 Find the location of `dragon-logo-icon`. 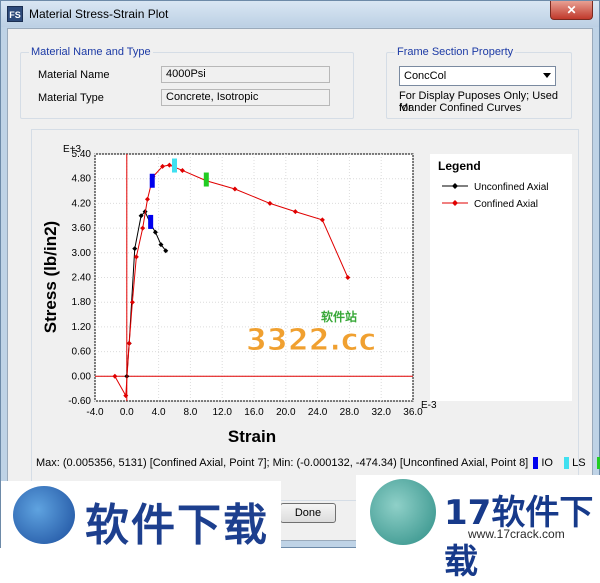

dragon-logo-icon is located at coordinates (44, 515).